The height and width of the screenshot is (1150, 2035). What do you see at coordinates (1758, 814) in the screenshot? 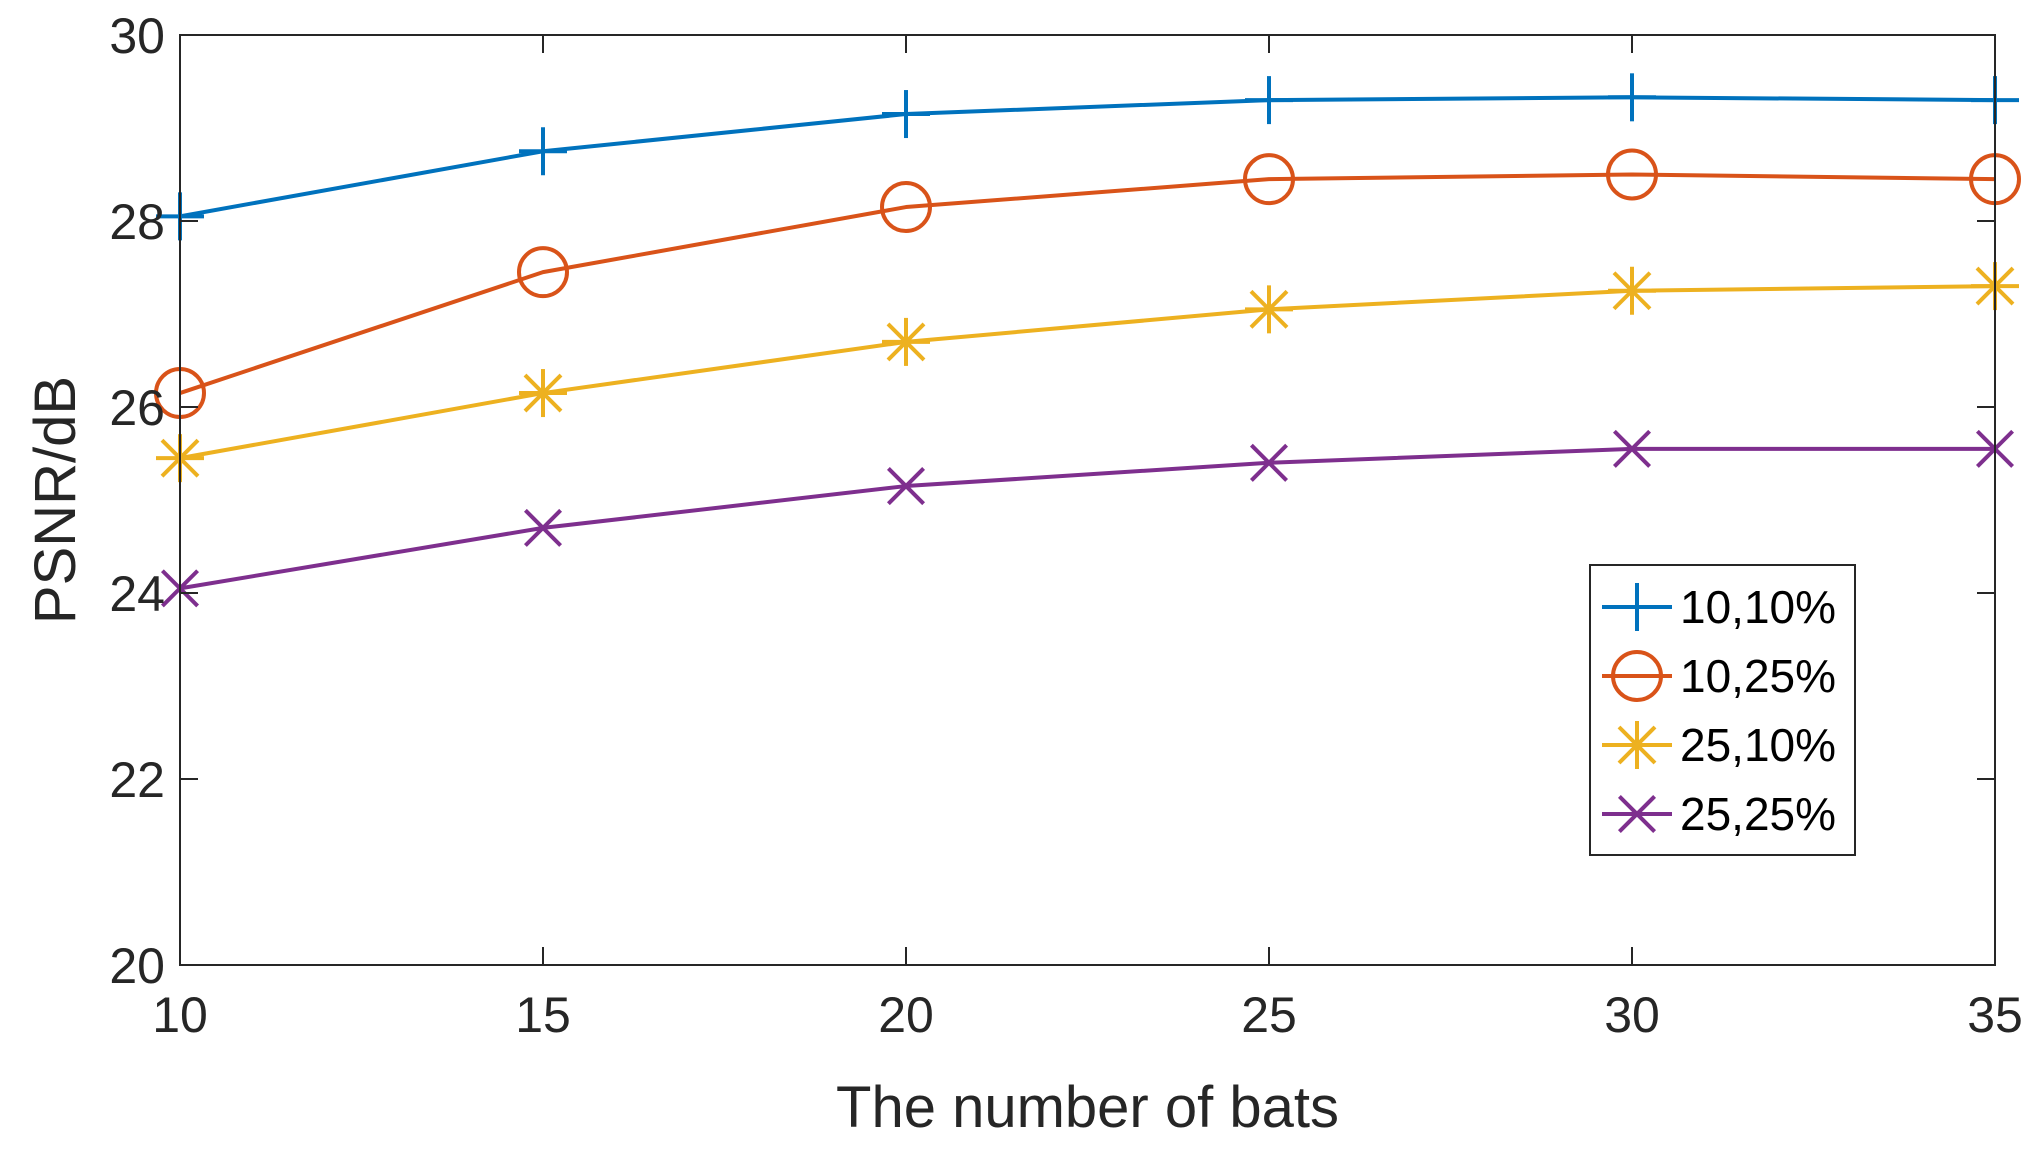
I see `legend-label: 25,25%` at bounding box center [1758, 814].